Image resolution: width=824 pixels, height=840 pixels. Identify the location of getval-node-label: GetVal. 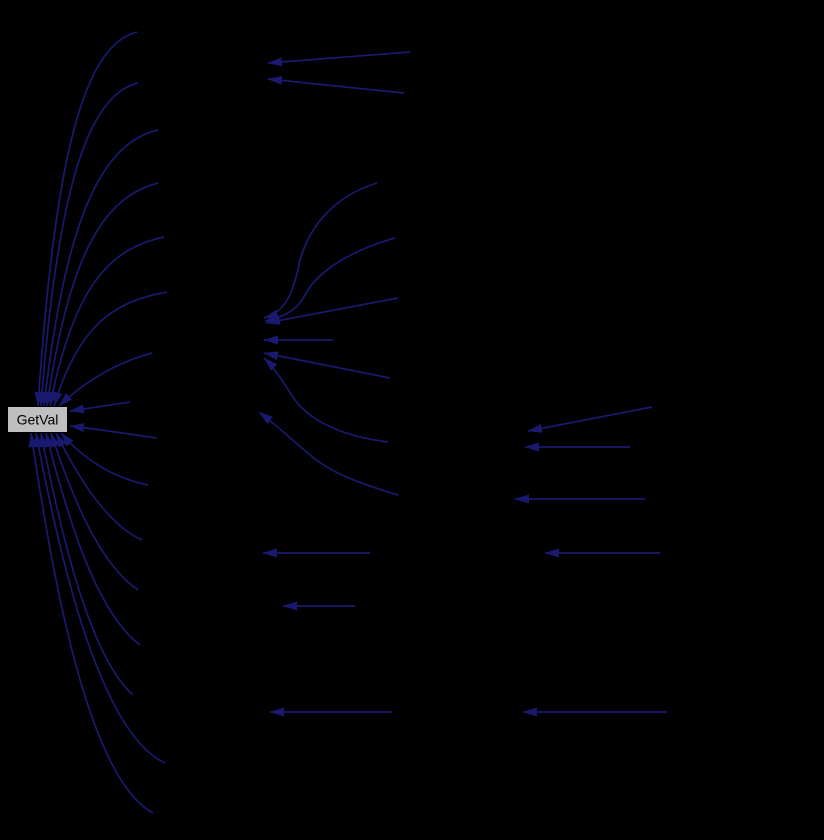
(38, 420).